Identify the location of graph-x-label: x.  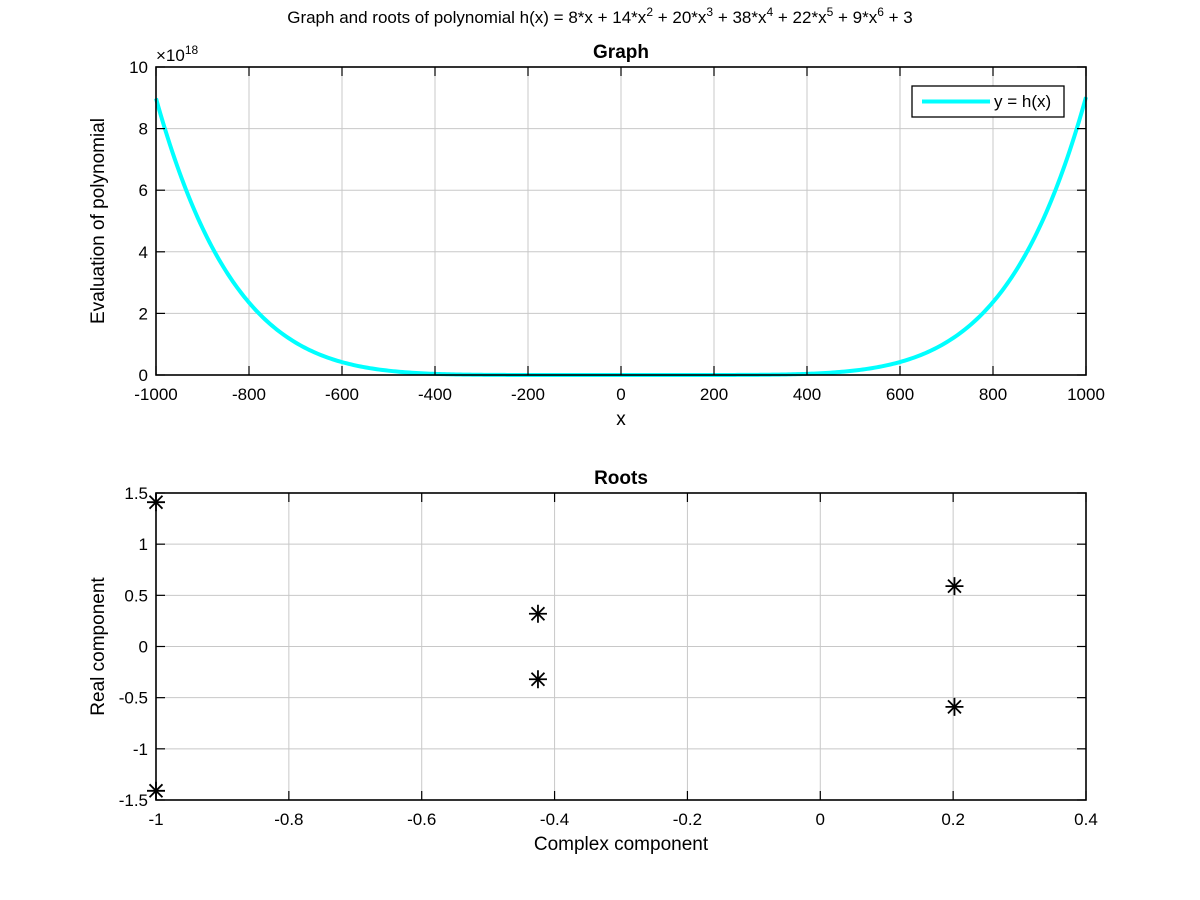
(621, 419).